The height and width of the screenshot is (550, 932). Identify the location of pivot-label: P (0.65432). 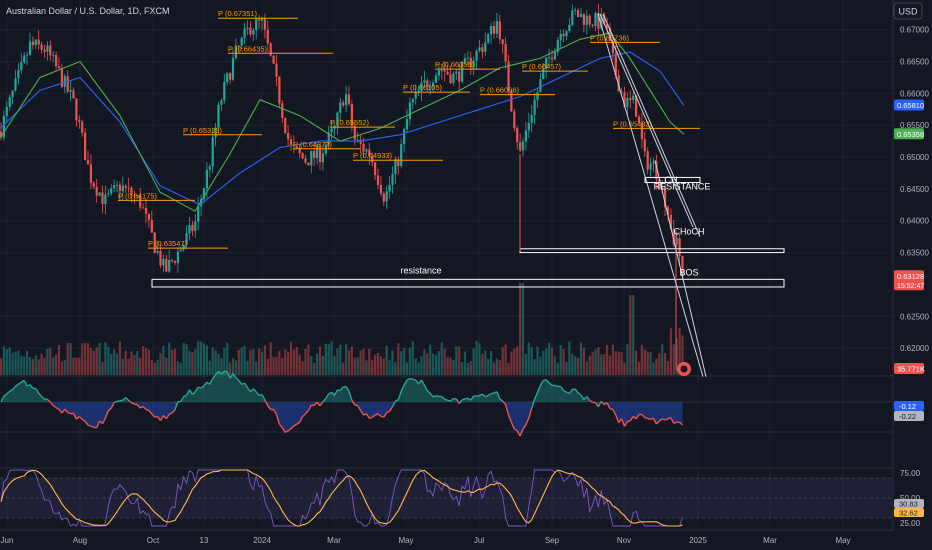
(633, 123).